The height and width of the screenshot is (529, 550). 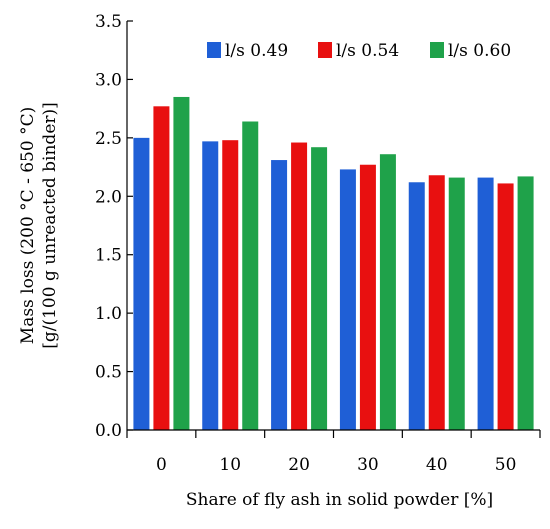 I want to click on legend-label: l/s 0.60, so click(x=479, y=51).